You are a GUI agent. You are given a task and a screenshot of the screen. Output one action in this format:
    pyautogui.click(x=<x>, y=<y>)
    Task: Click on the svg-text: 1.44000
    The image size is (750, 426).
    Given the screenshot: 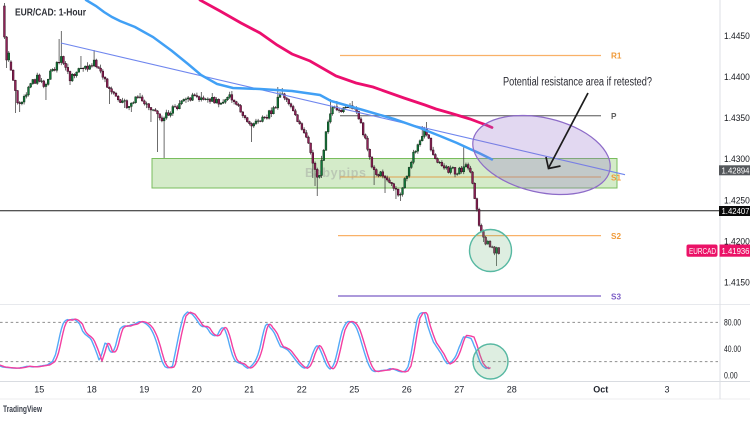 What is the action you would take?
    pyautogui.click(x=737, y=77)
    